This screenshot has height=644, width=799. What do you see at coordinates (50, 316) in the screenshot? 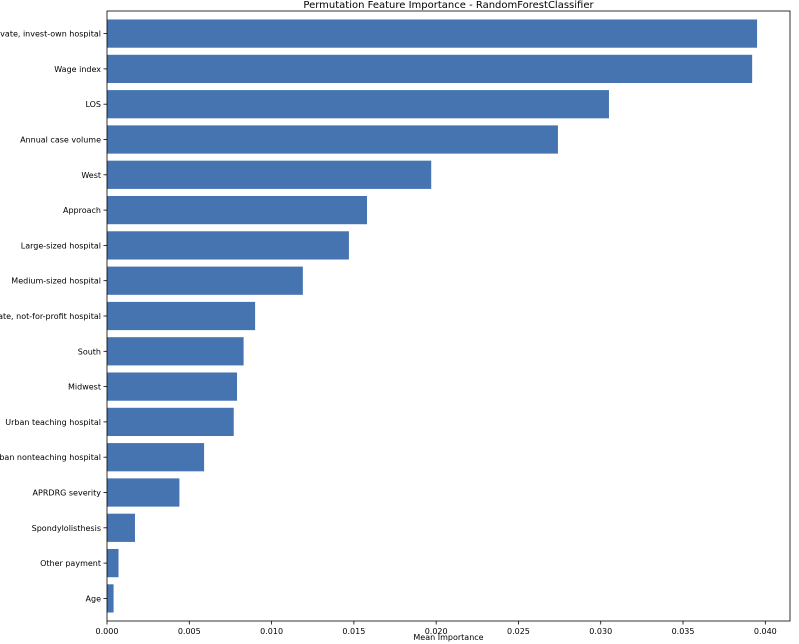
I see `category-label: Private, not-for-profit hospital` at bounding box center [50, 316].